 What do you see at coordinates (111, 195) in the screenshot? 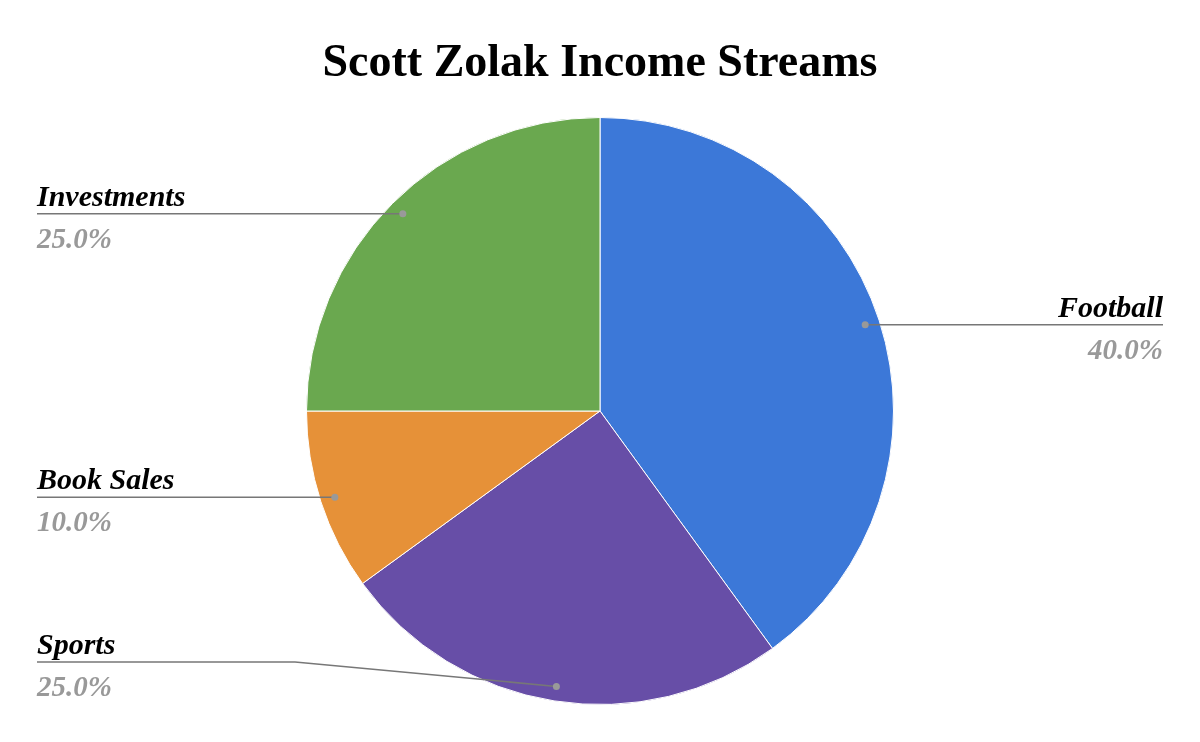
I see `slice-label: Investments` at bounding box center [111, 195].